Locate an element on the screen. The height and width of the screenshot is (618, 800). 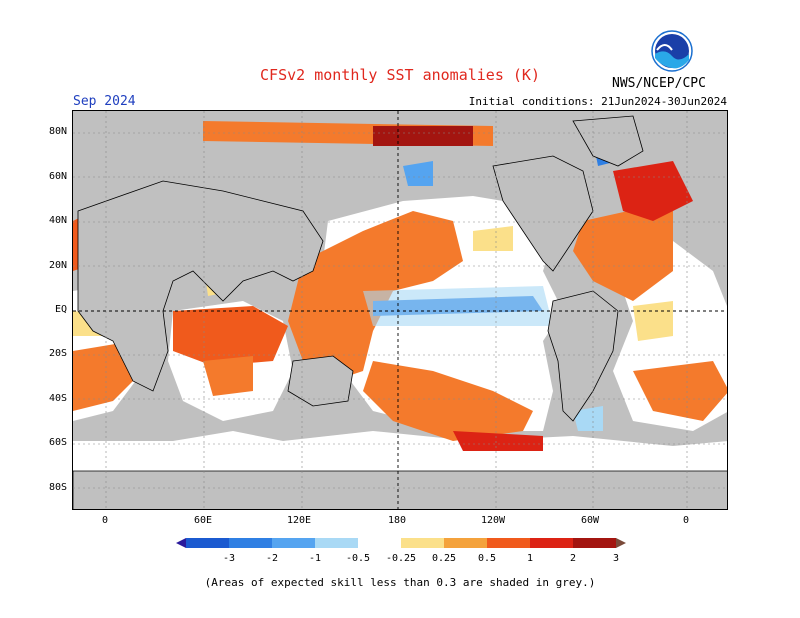
lon-label: 60W is located at coordinates (590, 520).